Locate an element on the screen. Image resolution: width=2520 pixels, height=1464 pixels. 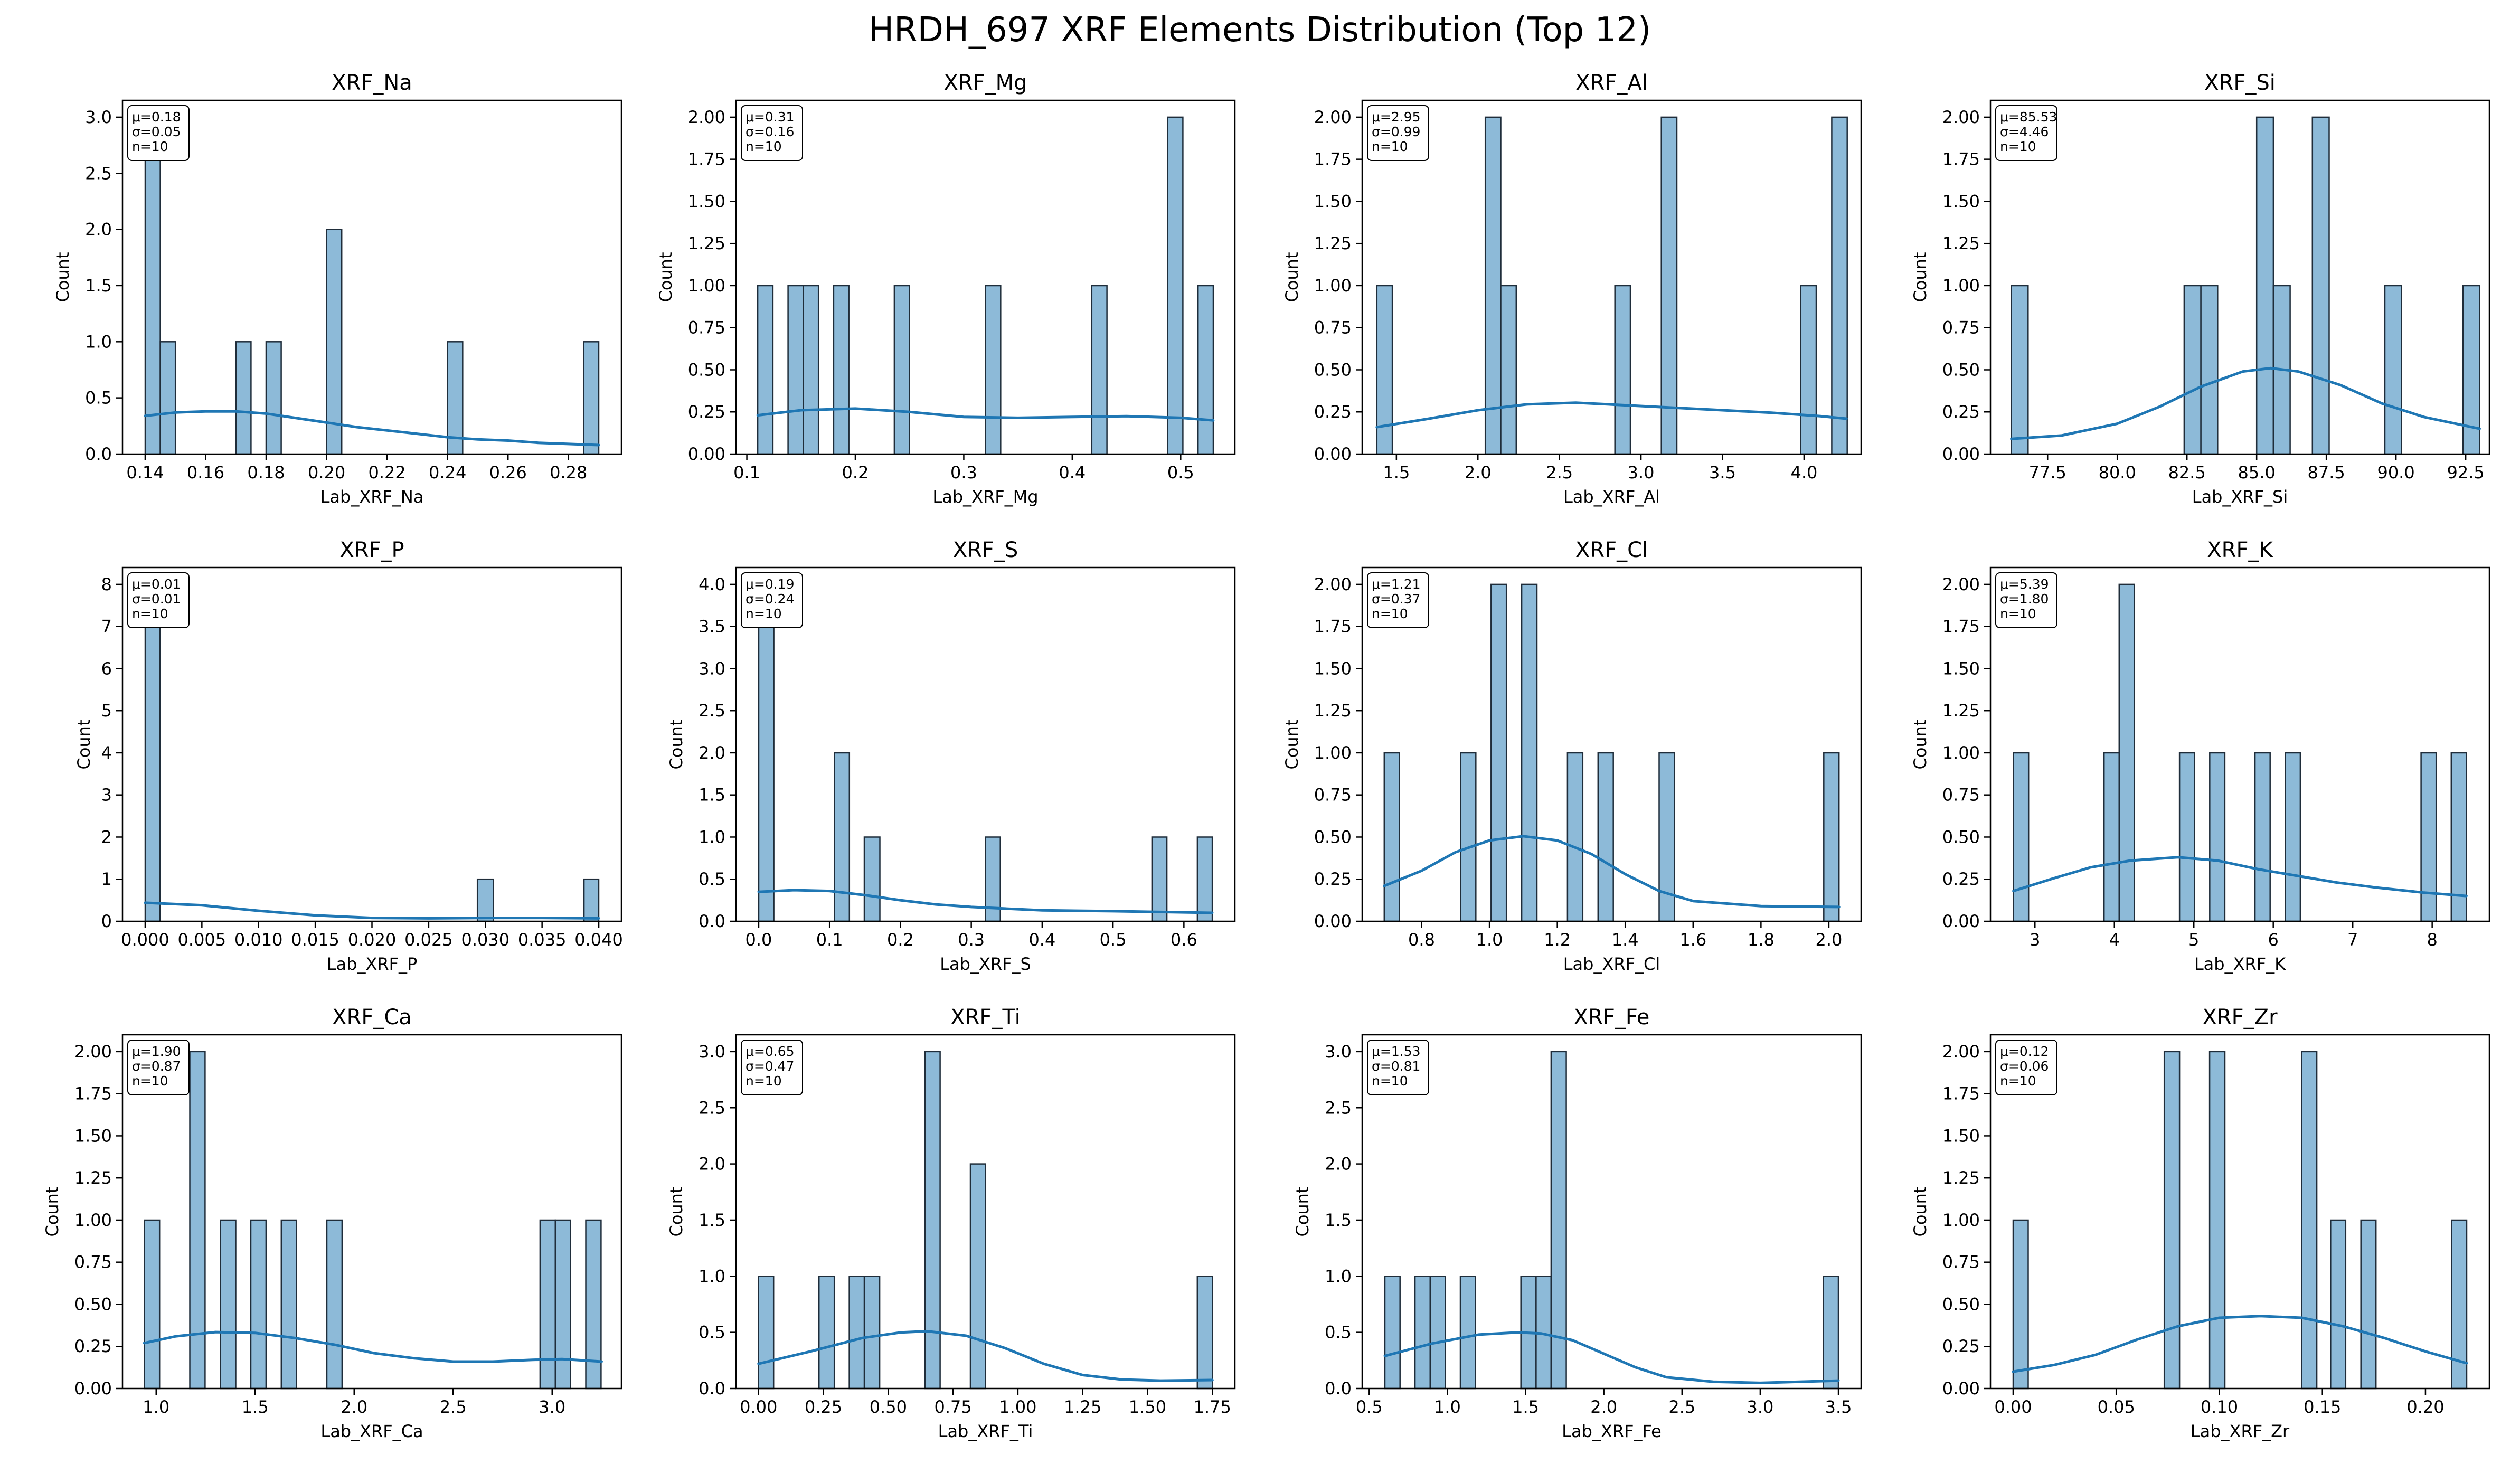
y-tick-label: 0.5 is located at coordinates (712, 1333).